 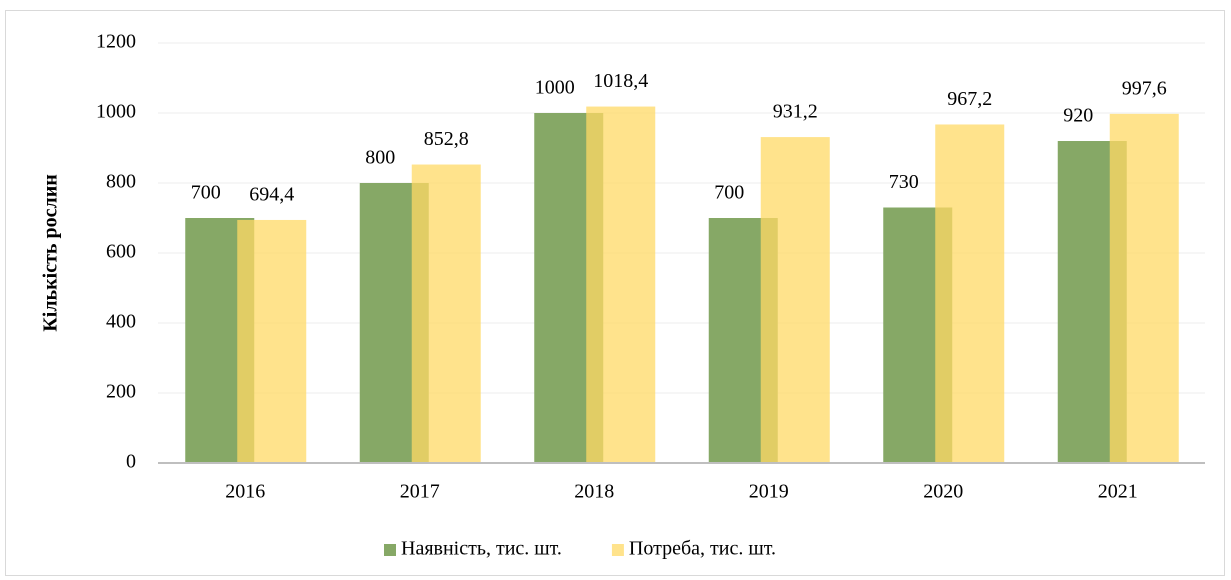 What do you see at coordinates (51, 252) in the screenshot?
I see `y-axis-label: Кількість рослин` at bounding box center [51, 252].